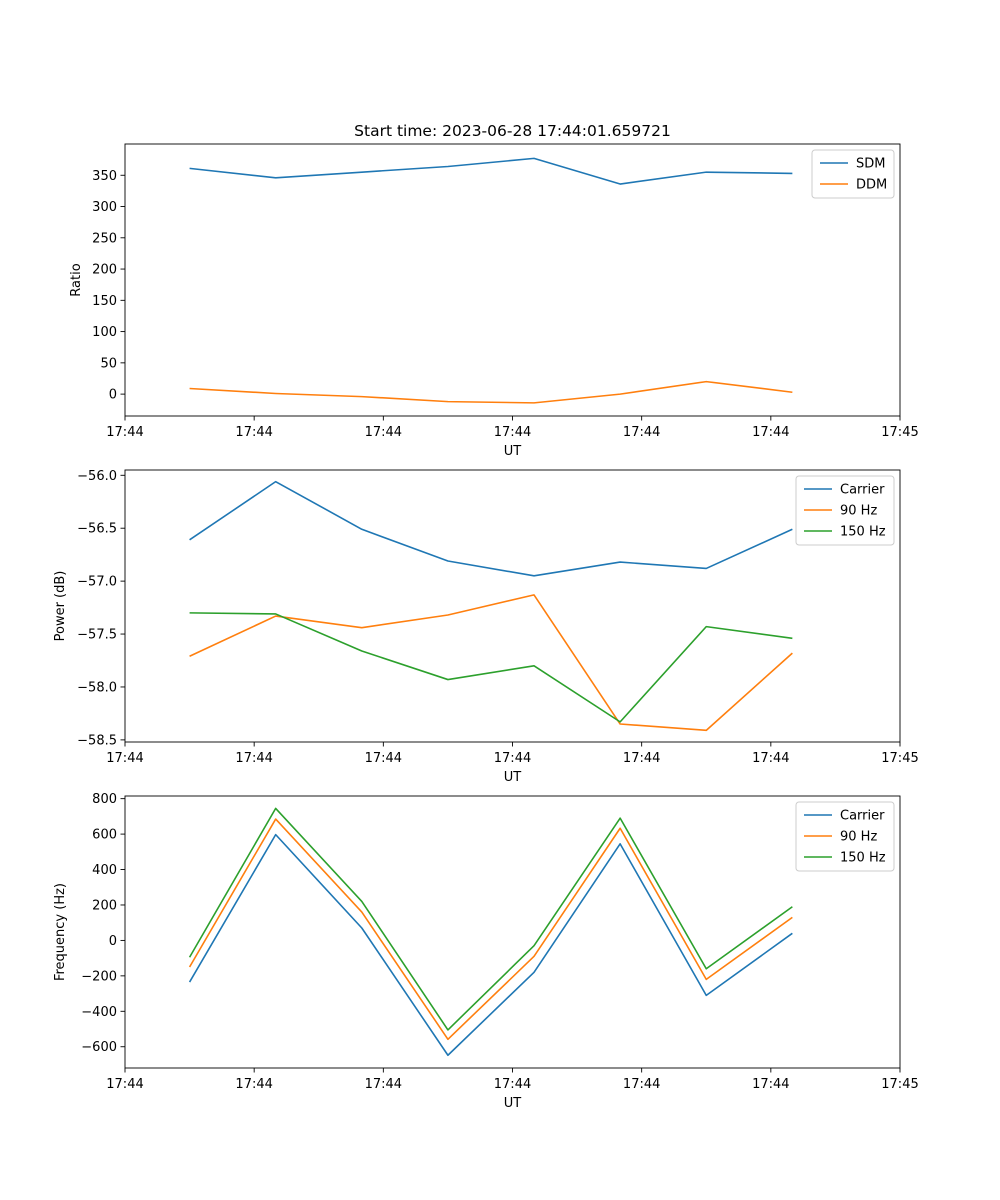 The height and width of the screenshot is (1200, 1000). What do you see at coordinates (108, 363) in the screenshot?
I see `y-tick-label: 50` at bounding box center [108, 363].